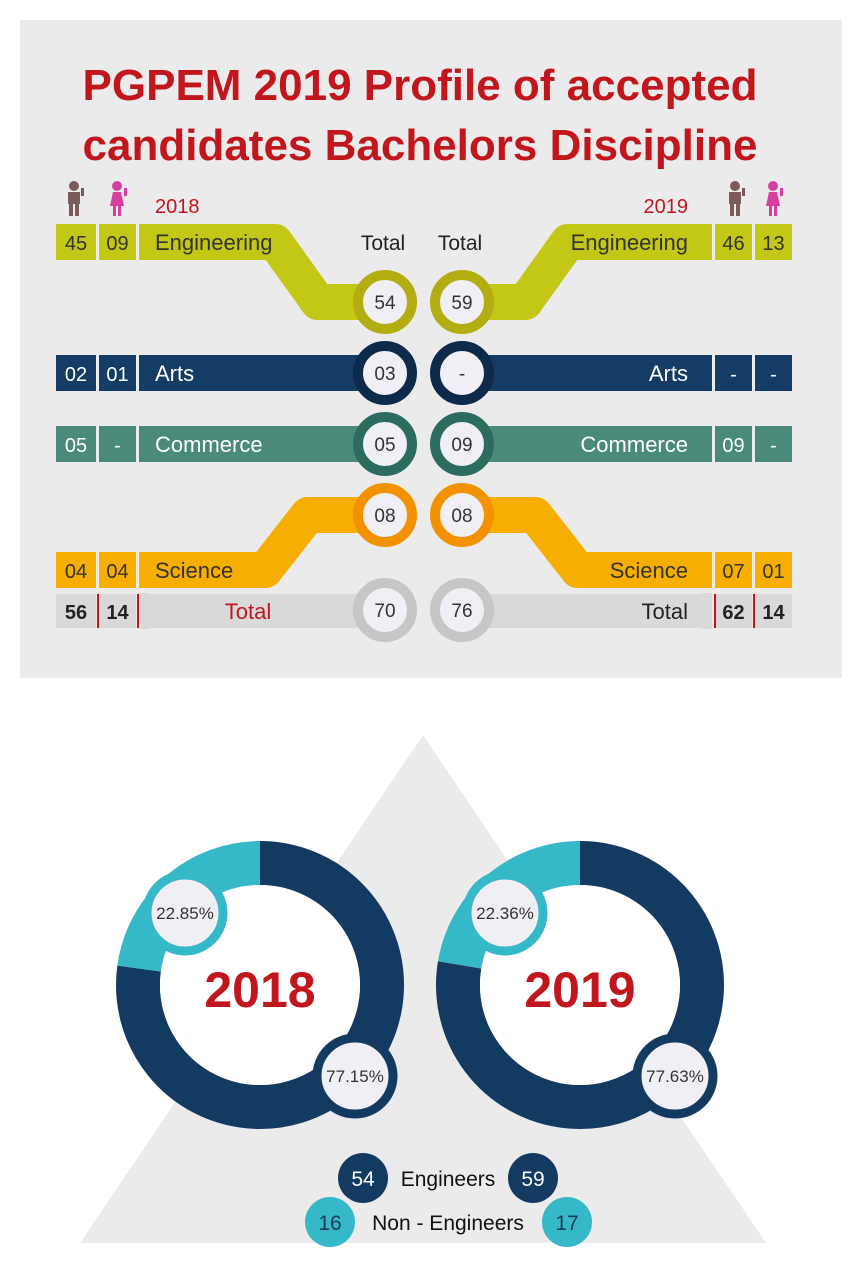 This screenshot has height=1280, width=858. What do you see at coordinates (579, 990) in the screenshot?
I see `donut-year-label: 2019` at bounding box center [579, 990].